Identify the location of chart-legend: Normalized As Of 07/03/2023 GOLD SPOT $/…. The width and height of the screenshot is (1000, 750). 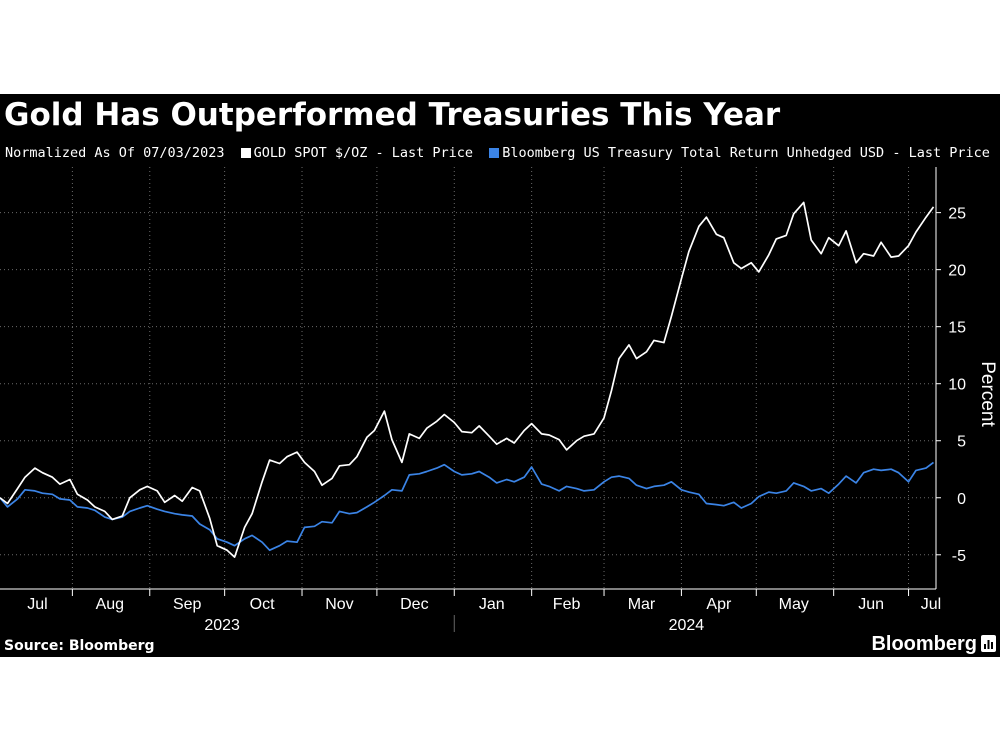
(501, 153).